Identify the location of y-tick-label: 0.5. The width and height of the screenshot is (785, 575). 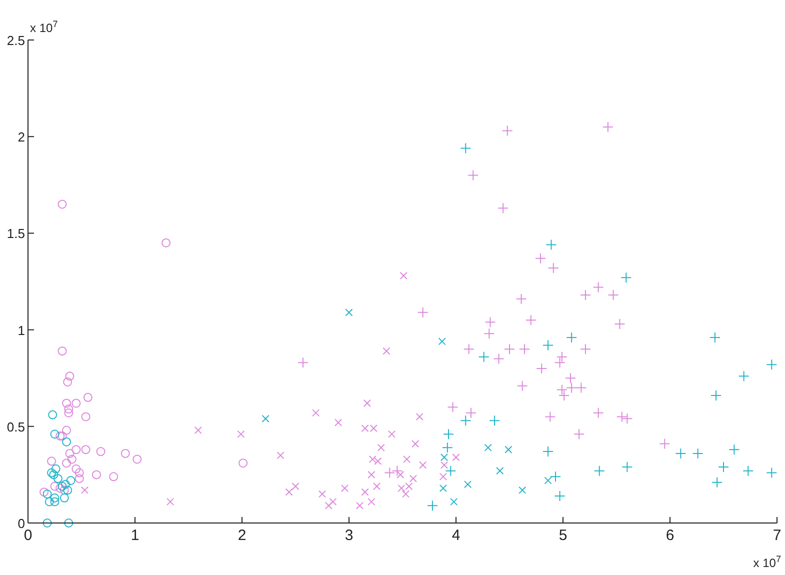
(15, 426).